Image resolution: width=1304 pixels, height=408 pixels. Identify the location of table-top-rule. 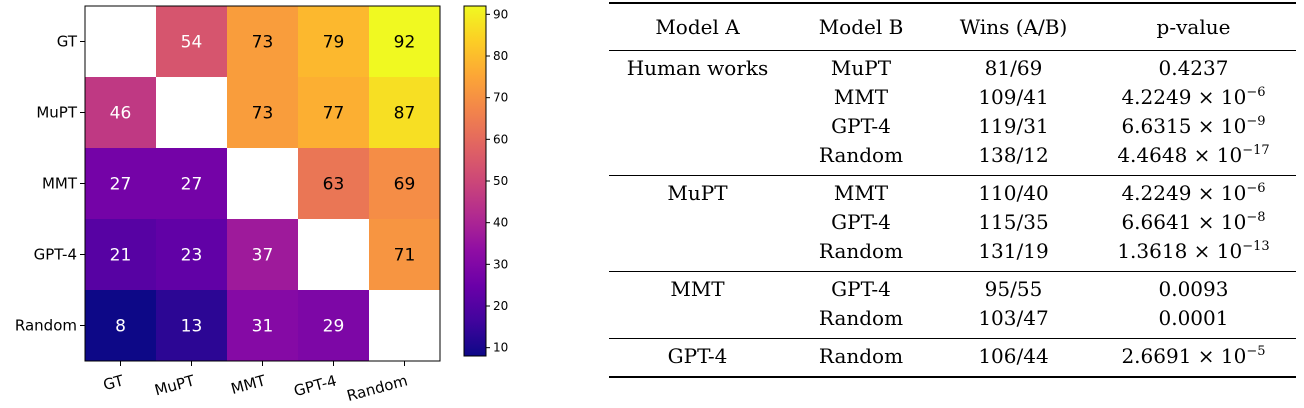
(952, 3).